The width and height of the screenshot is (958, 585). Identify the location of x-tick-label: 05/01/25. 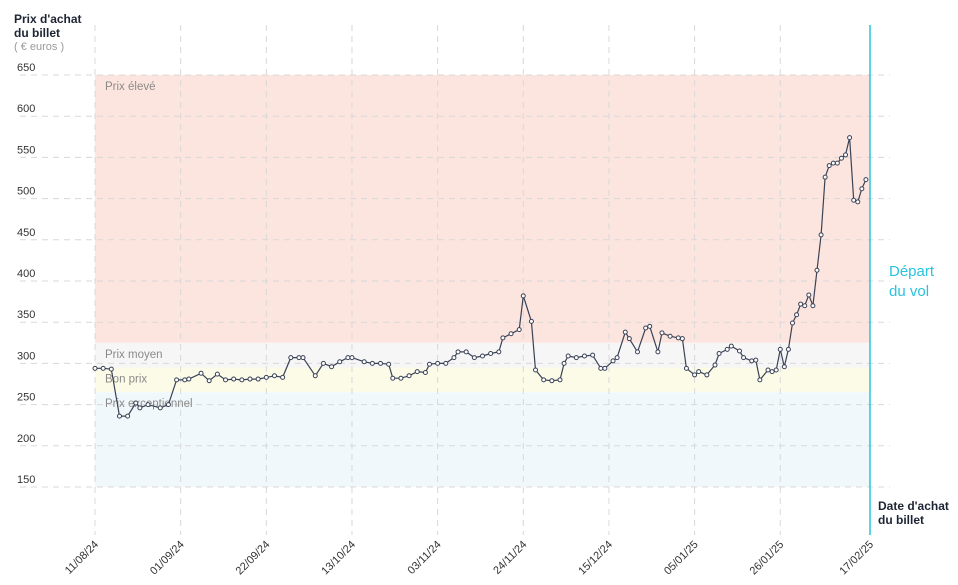
(681, 558).